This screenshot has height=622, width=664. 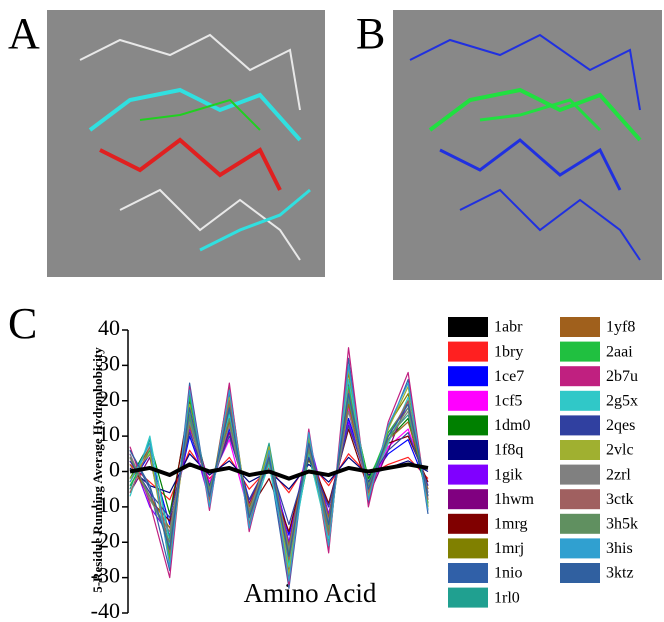 What do you see at coordinates (620, 425) in the screenshot?
I see `legend-label: 2qes` at bounding box center [620, 425].